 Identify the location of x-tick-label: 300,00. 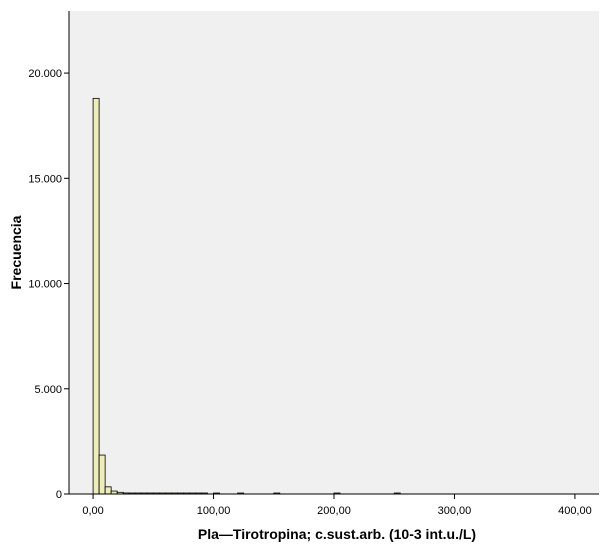
(455, 511).